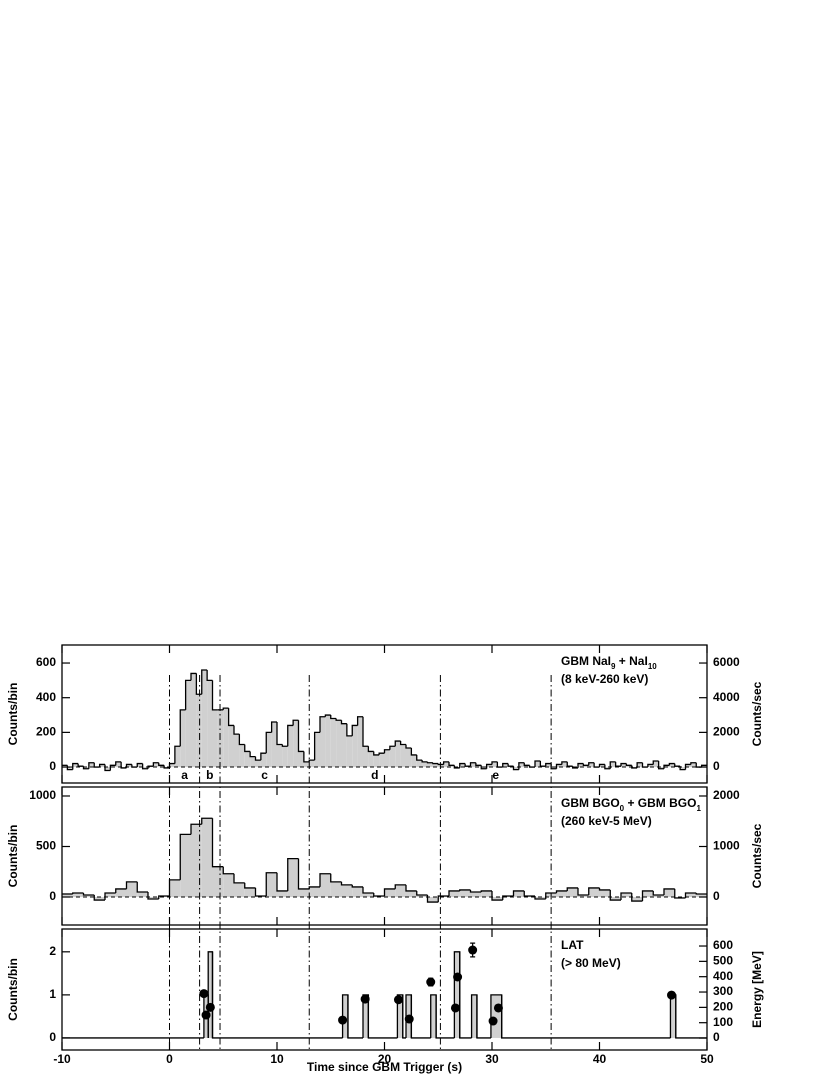  What do you see at coordinates (723, 1022) in the screenshot?
I see `y2-tick-label: 100` at bounding box center [723, 1022].